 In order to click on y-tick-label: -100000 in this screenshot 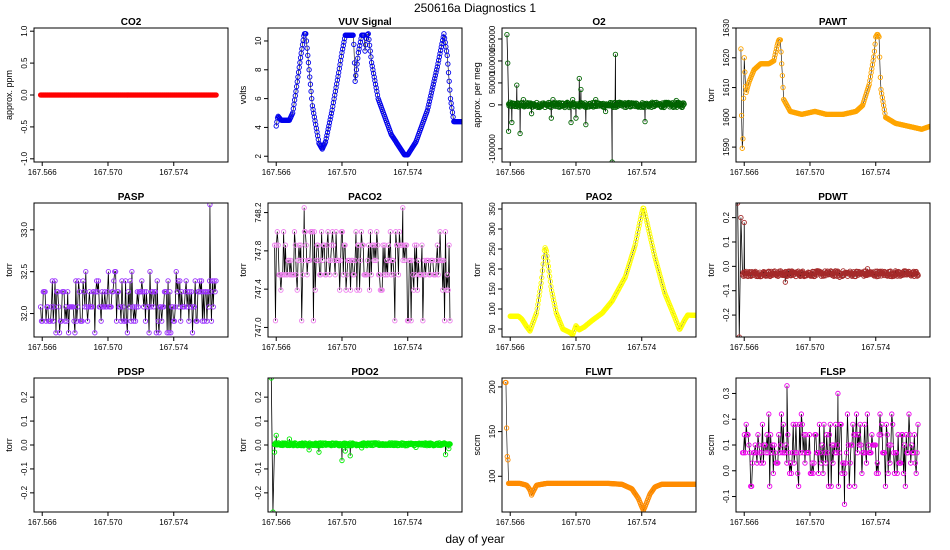, I will do `click(492, 149)`.